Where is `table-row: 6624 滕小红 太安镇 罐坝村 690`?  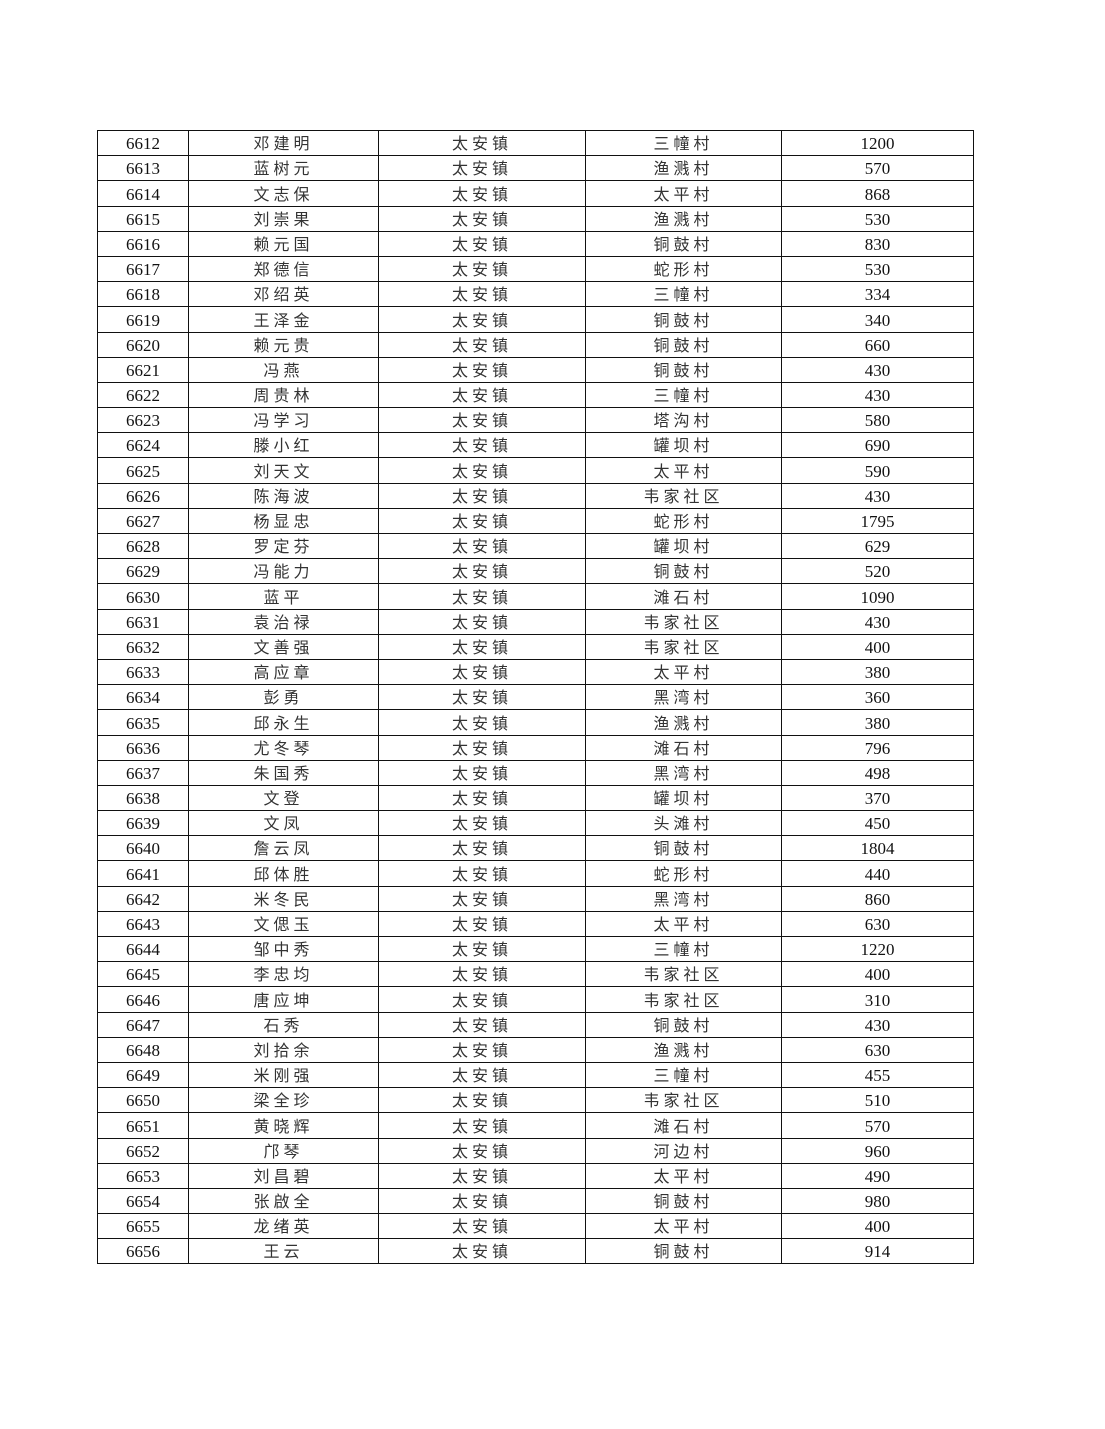 table-row: 6624 滕小红 太安镇 罐坝村 690 is located at coordinates (535, 445).